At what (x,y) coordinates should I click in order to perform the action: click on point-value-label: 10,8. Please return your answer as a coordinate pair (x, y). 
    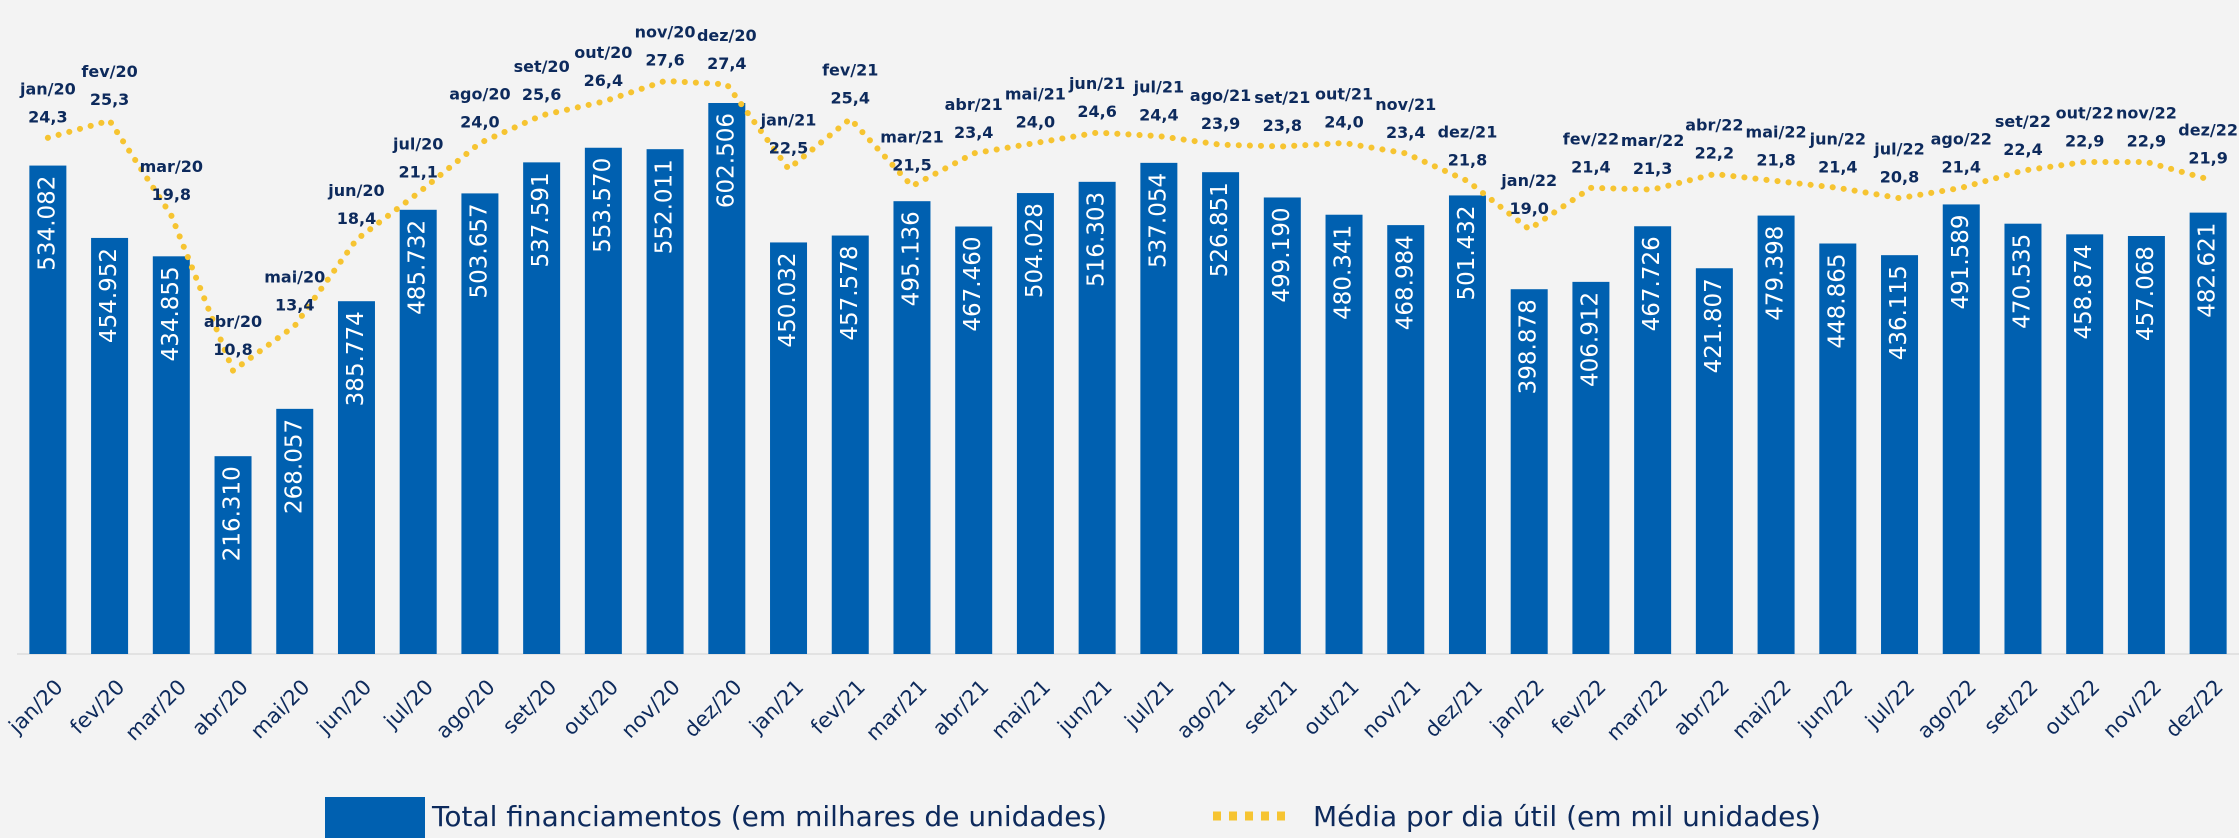
    Looking at the image, I should click on (232, 349).